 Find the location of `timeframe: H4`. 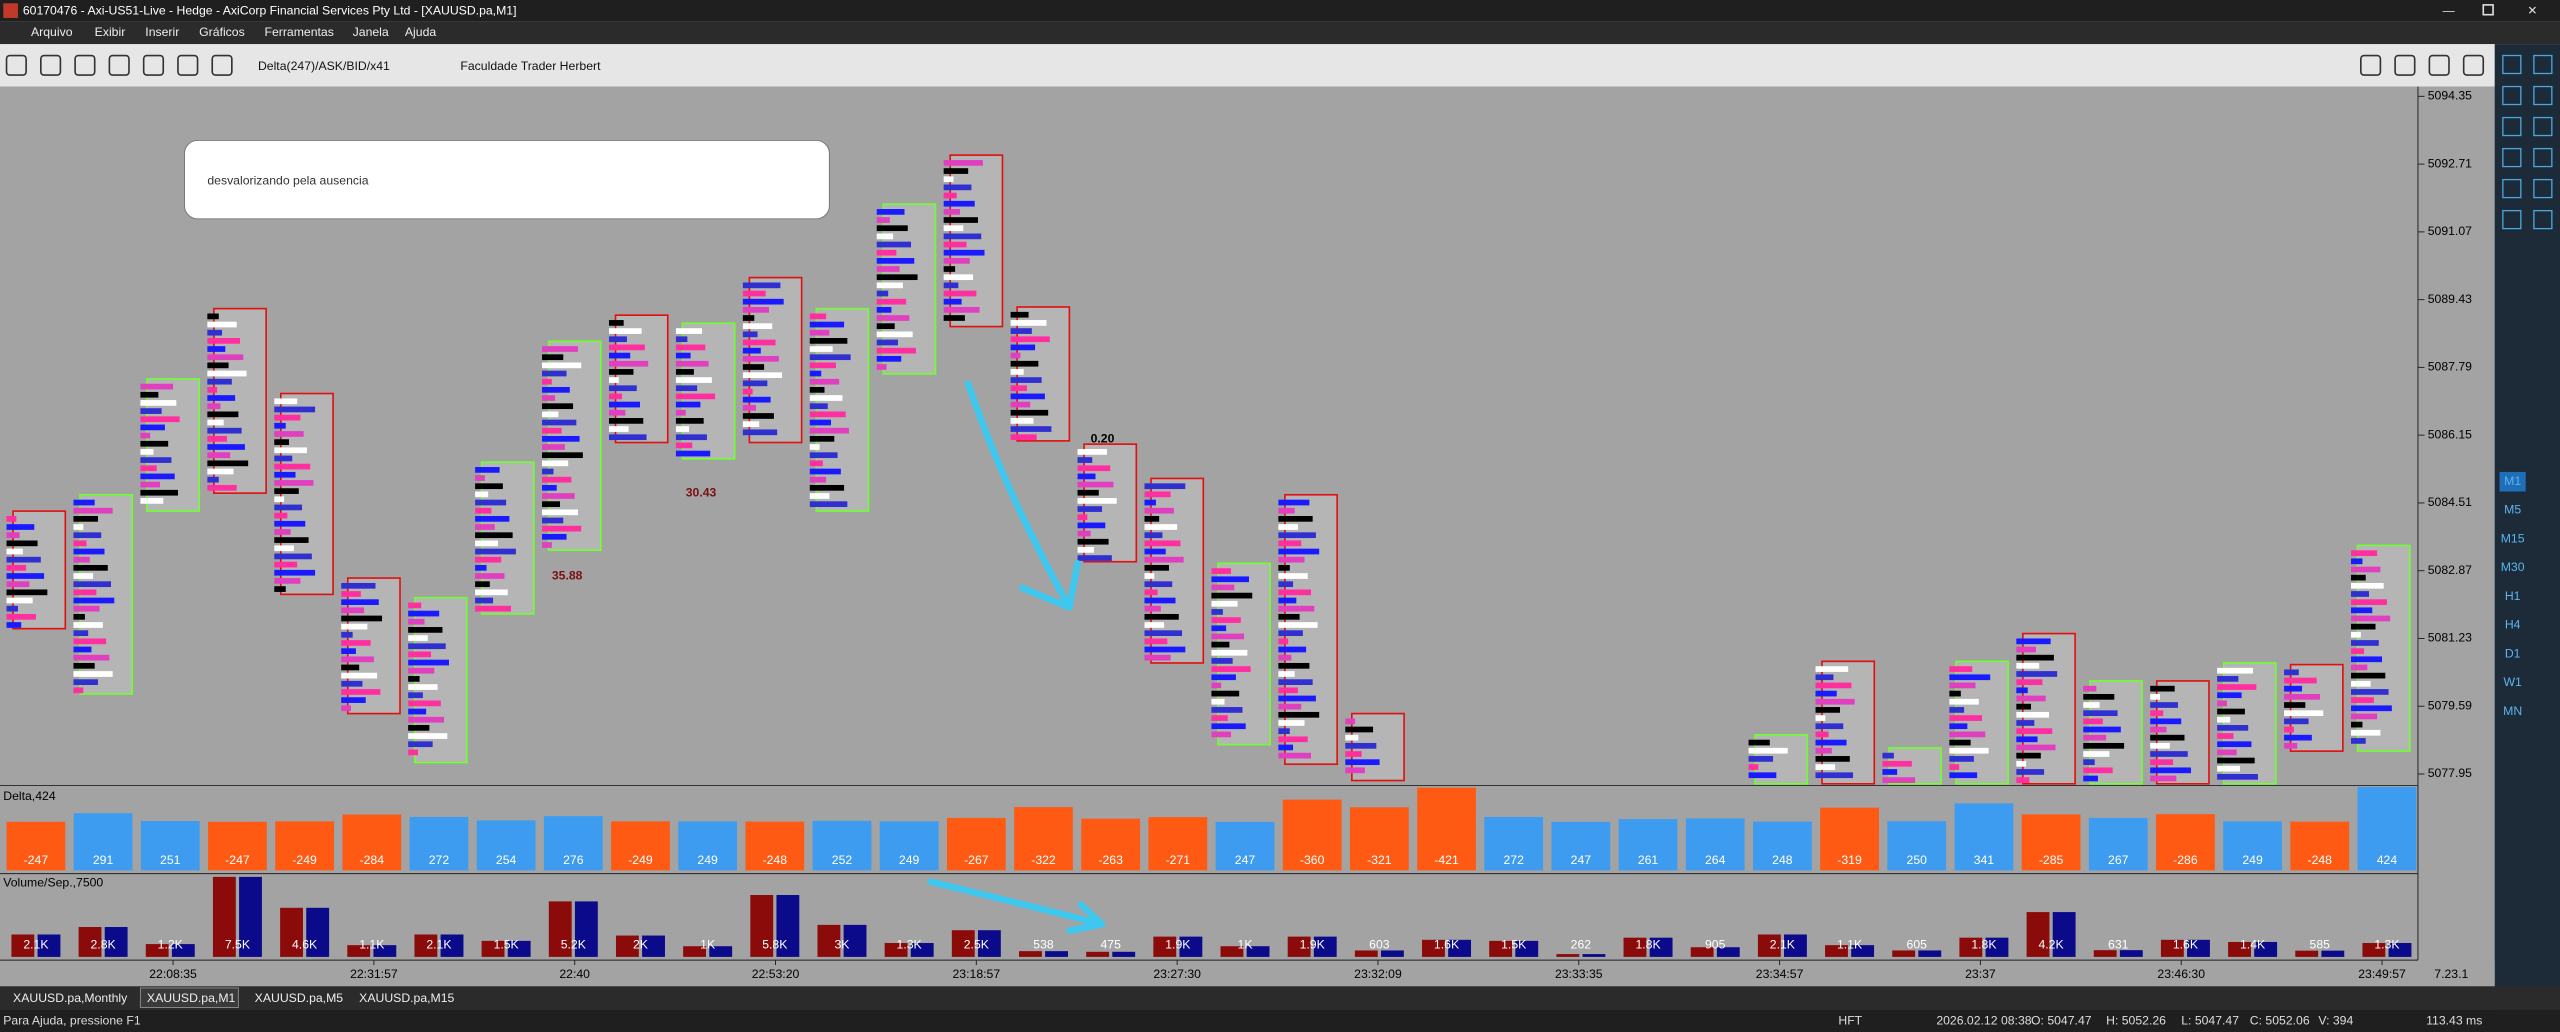

timeframe: H4 is located at coordinates (2513, 625).